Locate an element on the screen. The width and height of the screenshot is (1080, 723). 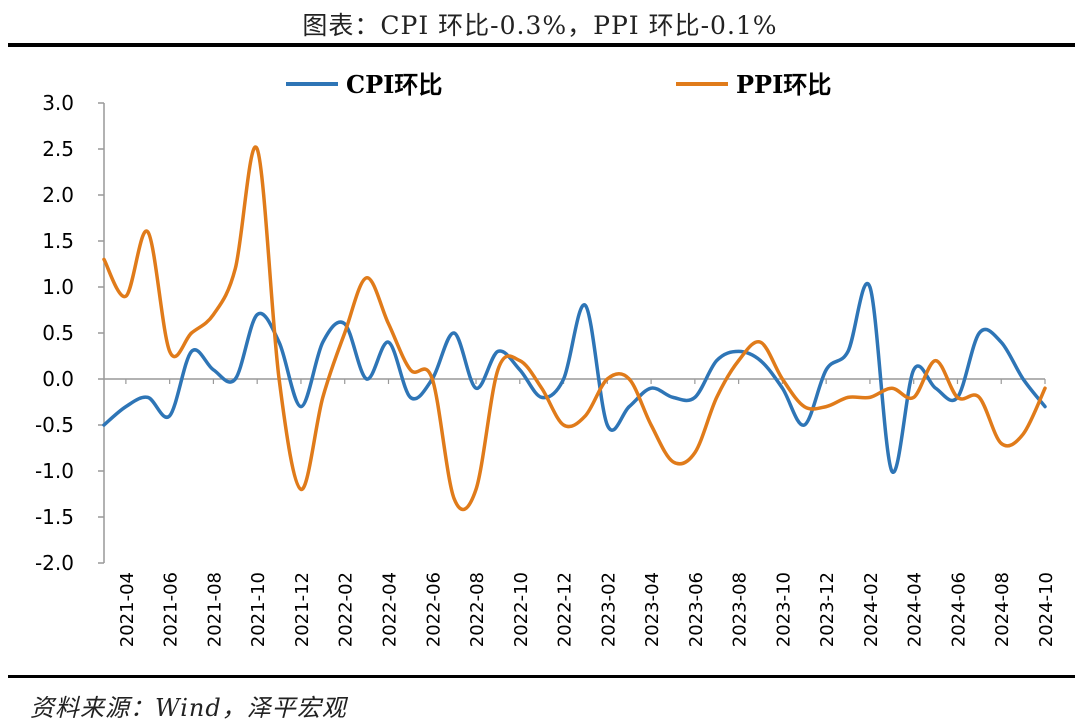
x-tick-label: 2021-06 is located at coordinates (171, 609).